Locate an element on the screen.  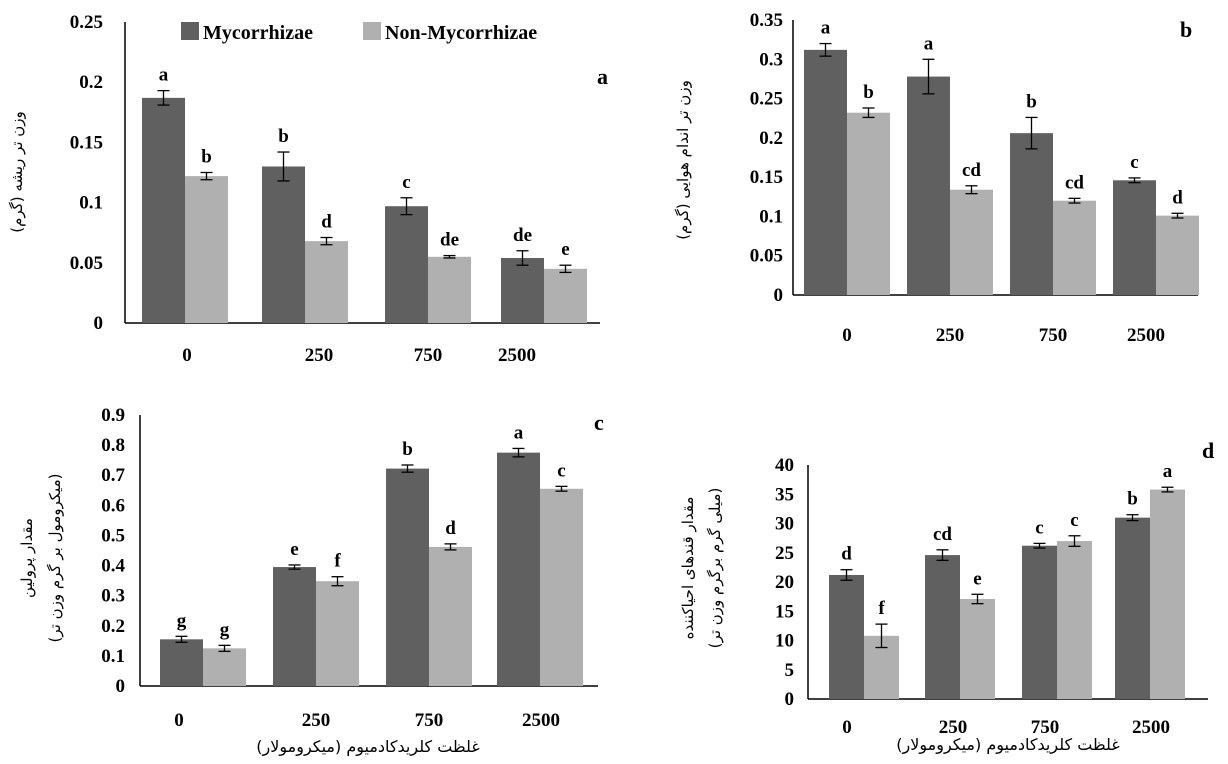
y-axis-label: وزن تر ریشه (گرم) is located at coordinates (17, 172).